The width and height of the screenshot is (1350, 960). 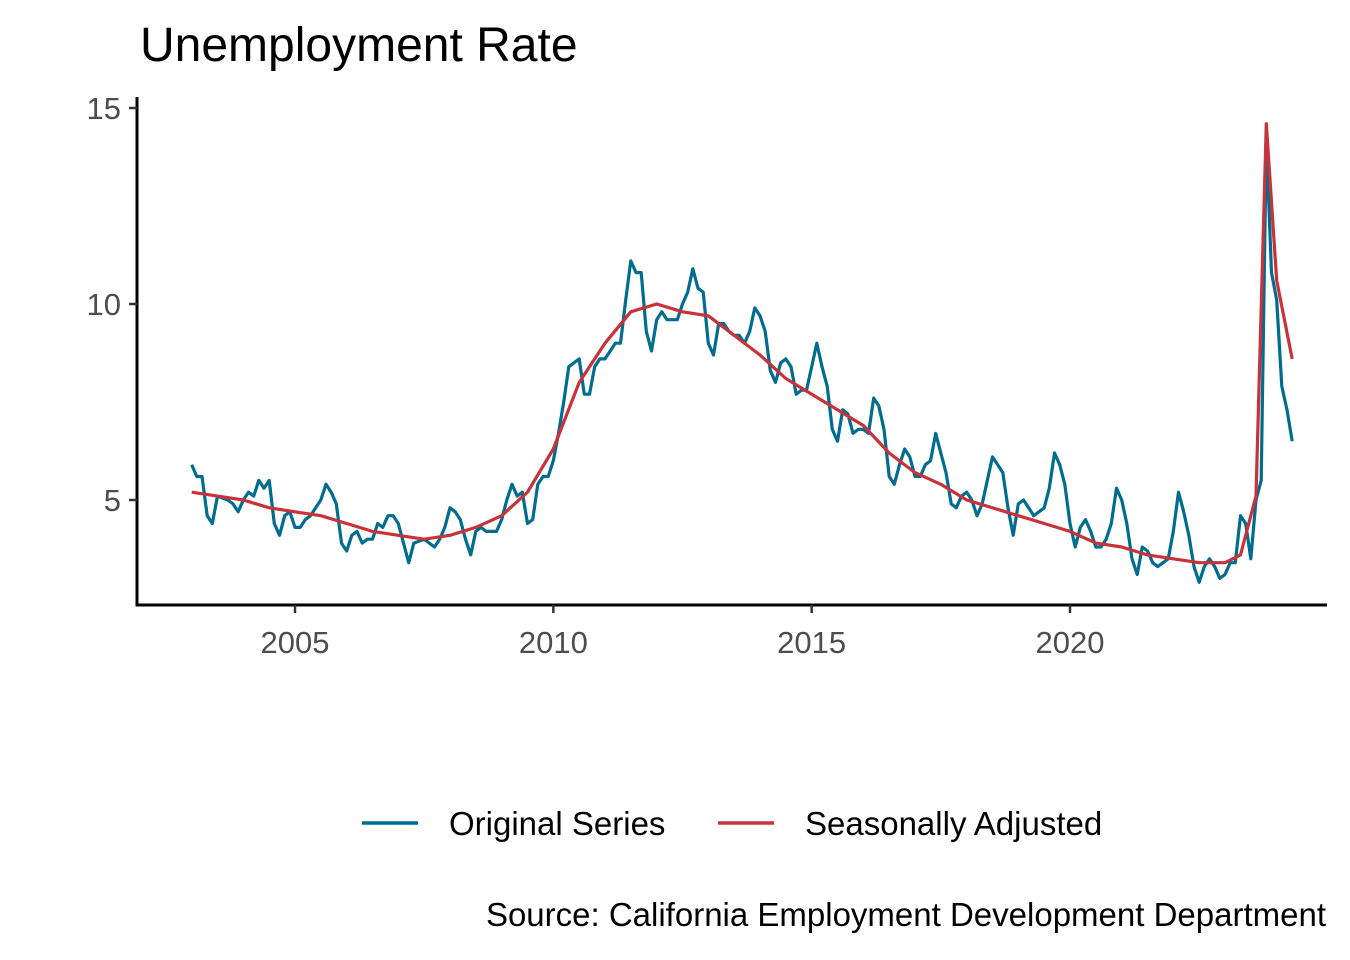 What do you see at coordinates (557, 823) in the screenshot?
I see `legend-label-original: Original Series` at bounding box center [557, 823].